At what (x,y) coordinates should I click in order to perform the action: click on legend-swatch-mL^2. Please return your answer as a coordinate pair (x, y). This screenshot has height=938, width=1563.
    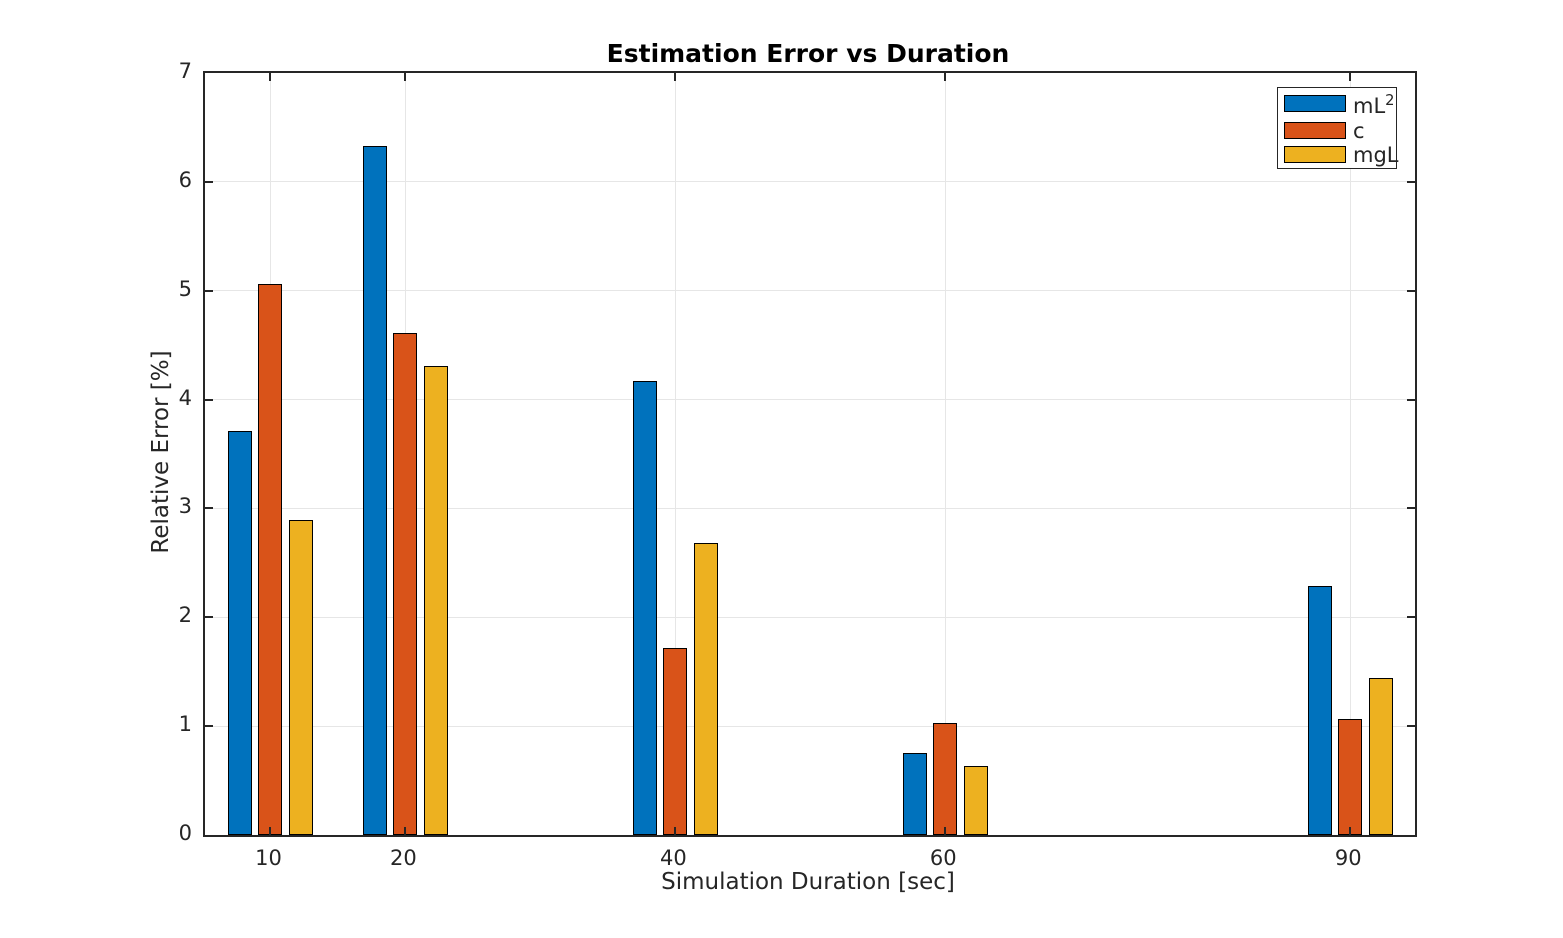
    Looking at the image, I should click on (1315, 104).